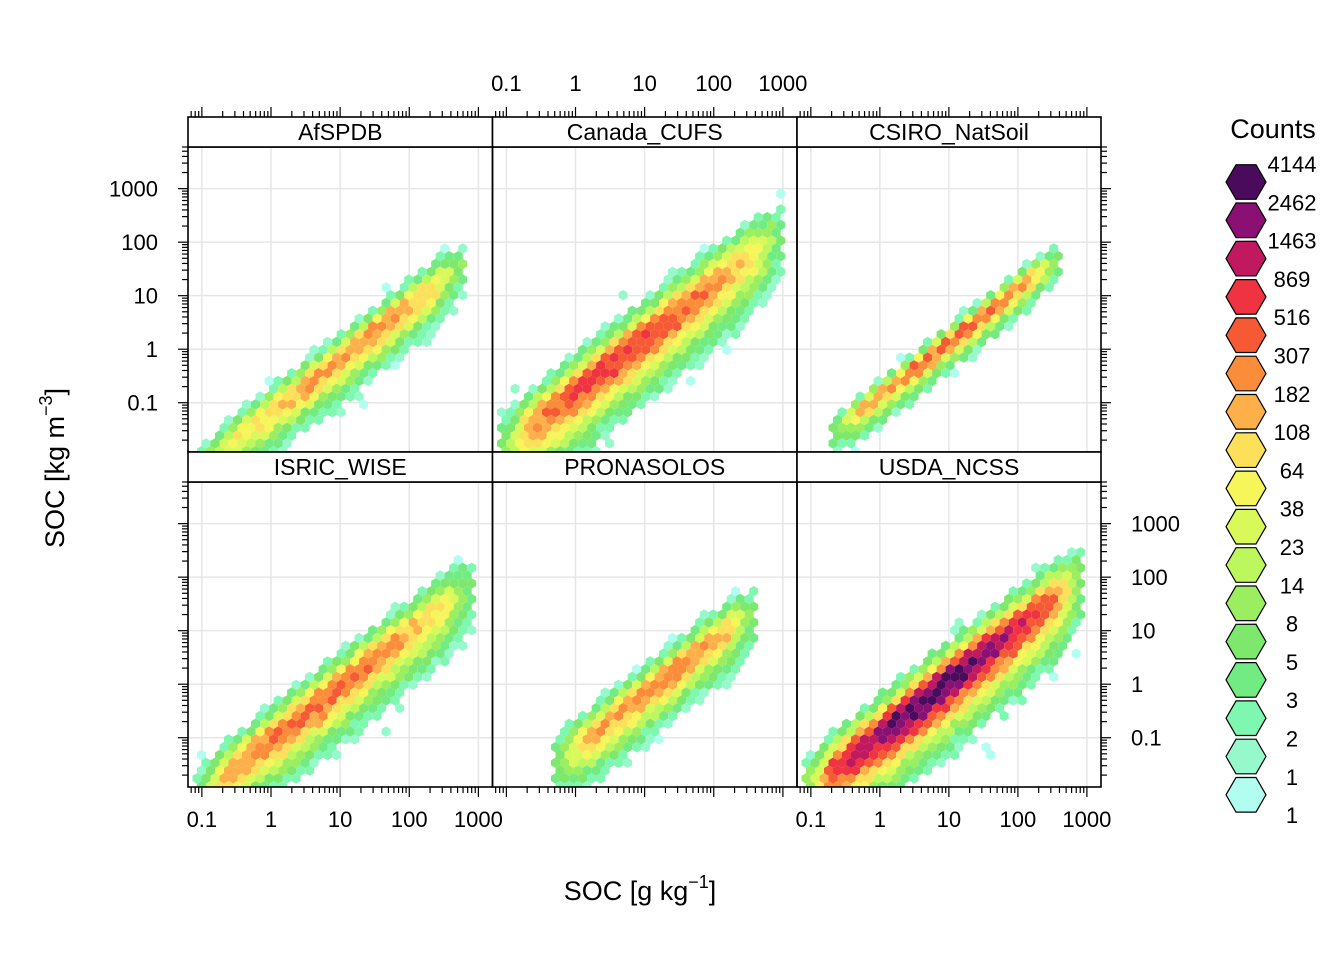 This screenshot has height=960, width=1344. What do you see at coordinates (1246, 641) in the screenshot?
I see `legend-swatch` at bounding box center [1246, 641].